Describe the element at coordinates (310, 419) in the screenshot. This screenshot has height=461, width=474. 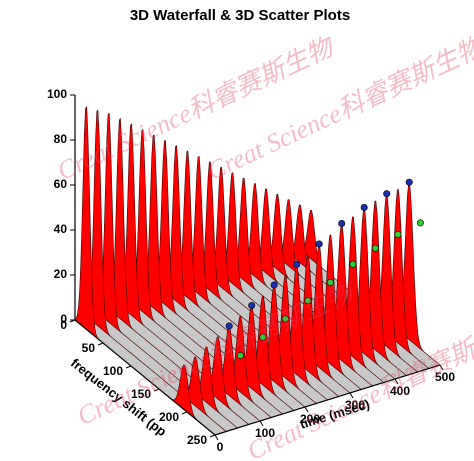
I see `x-tick-label: 200` at that location.